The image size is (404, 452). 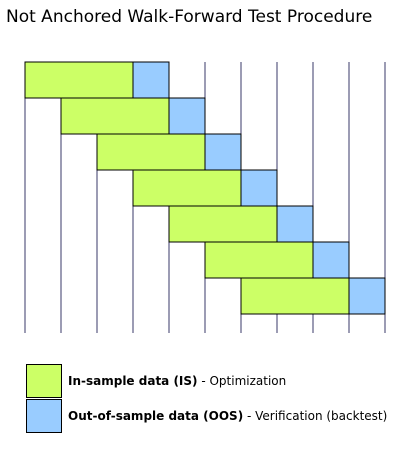 What do you see at coordinates (133, 381) in the screenshot?
I see `in-sample-label: In-sample data (IS)` at bounding box center [133, 381].